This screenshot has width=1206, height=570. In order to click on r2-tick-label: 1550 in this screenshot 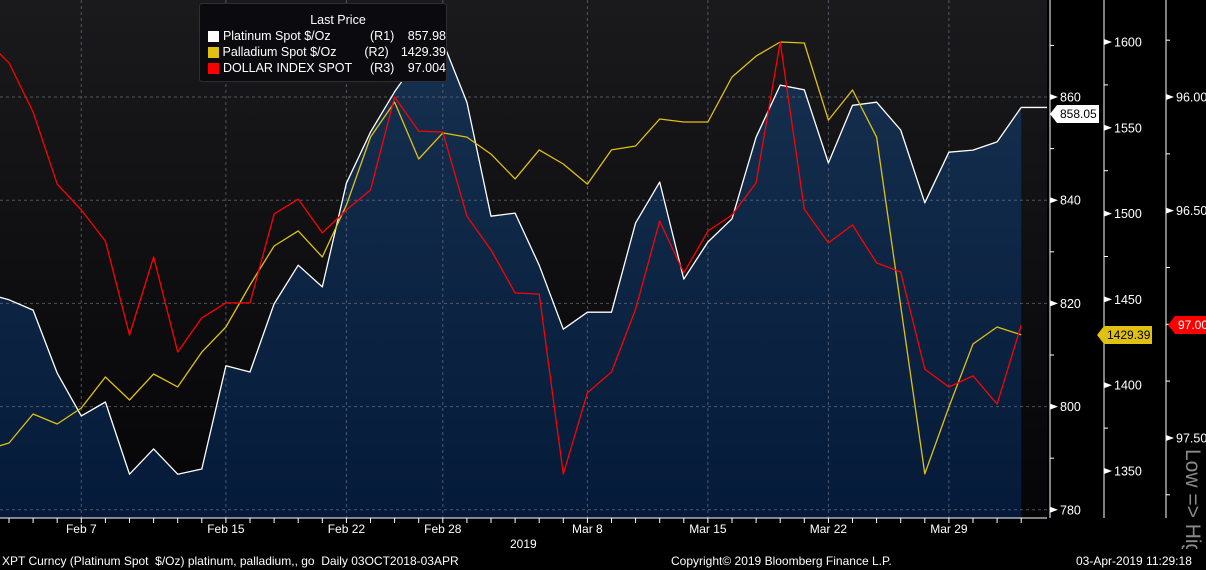, I will do `click(1128, 128)`.